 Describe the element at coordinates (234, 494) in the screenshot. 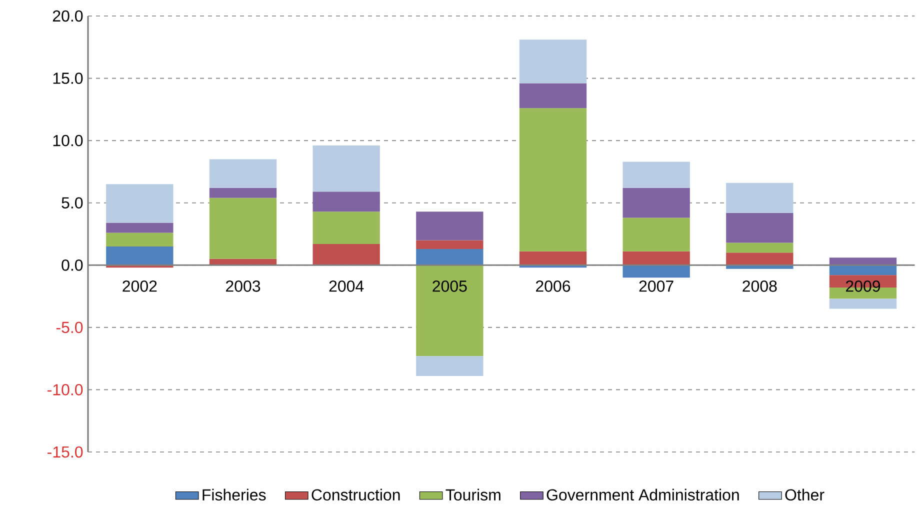

I see `legend-label: Fisheries` at that location.